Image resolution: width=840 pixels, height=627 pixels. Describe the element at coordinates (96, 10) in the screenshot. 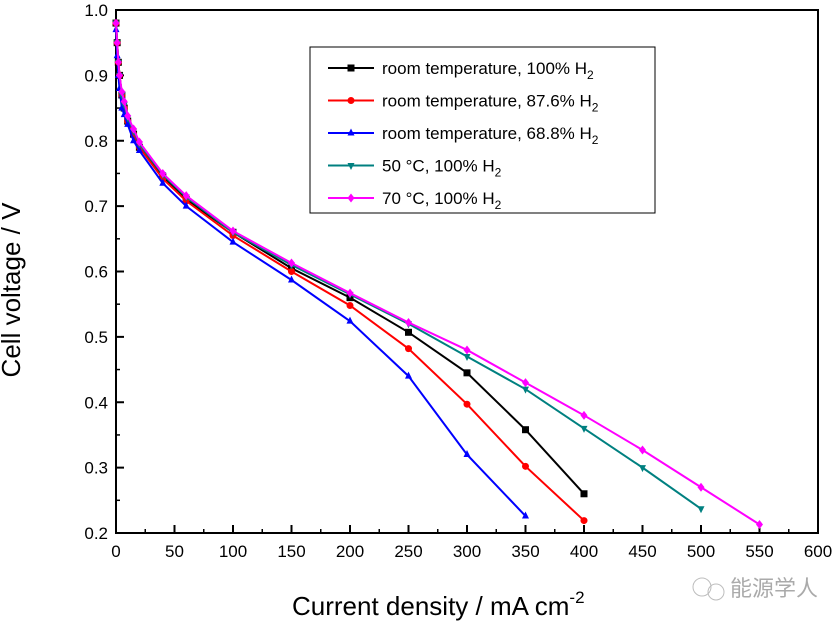

I see `y-tick-label: 1.0` at that location.